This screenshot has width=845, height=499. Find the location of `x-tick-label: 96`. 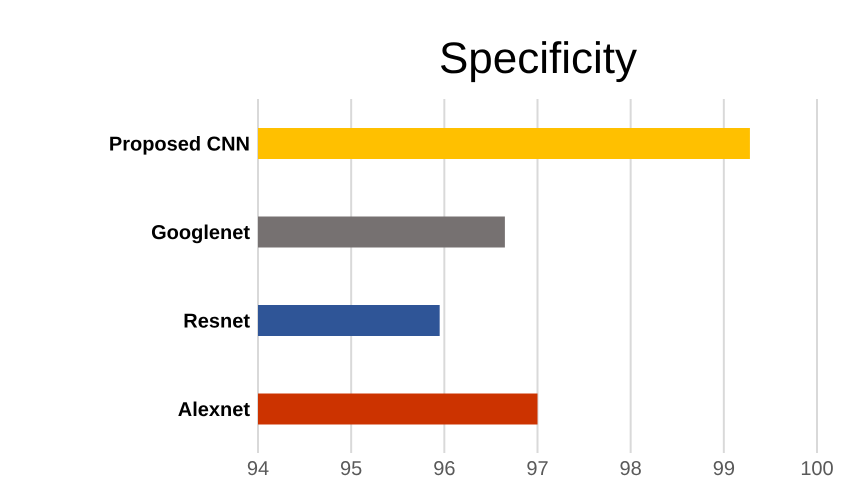

x-tick-label: 96 is located at coordinates (444, 469).